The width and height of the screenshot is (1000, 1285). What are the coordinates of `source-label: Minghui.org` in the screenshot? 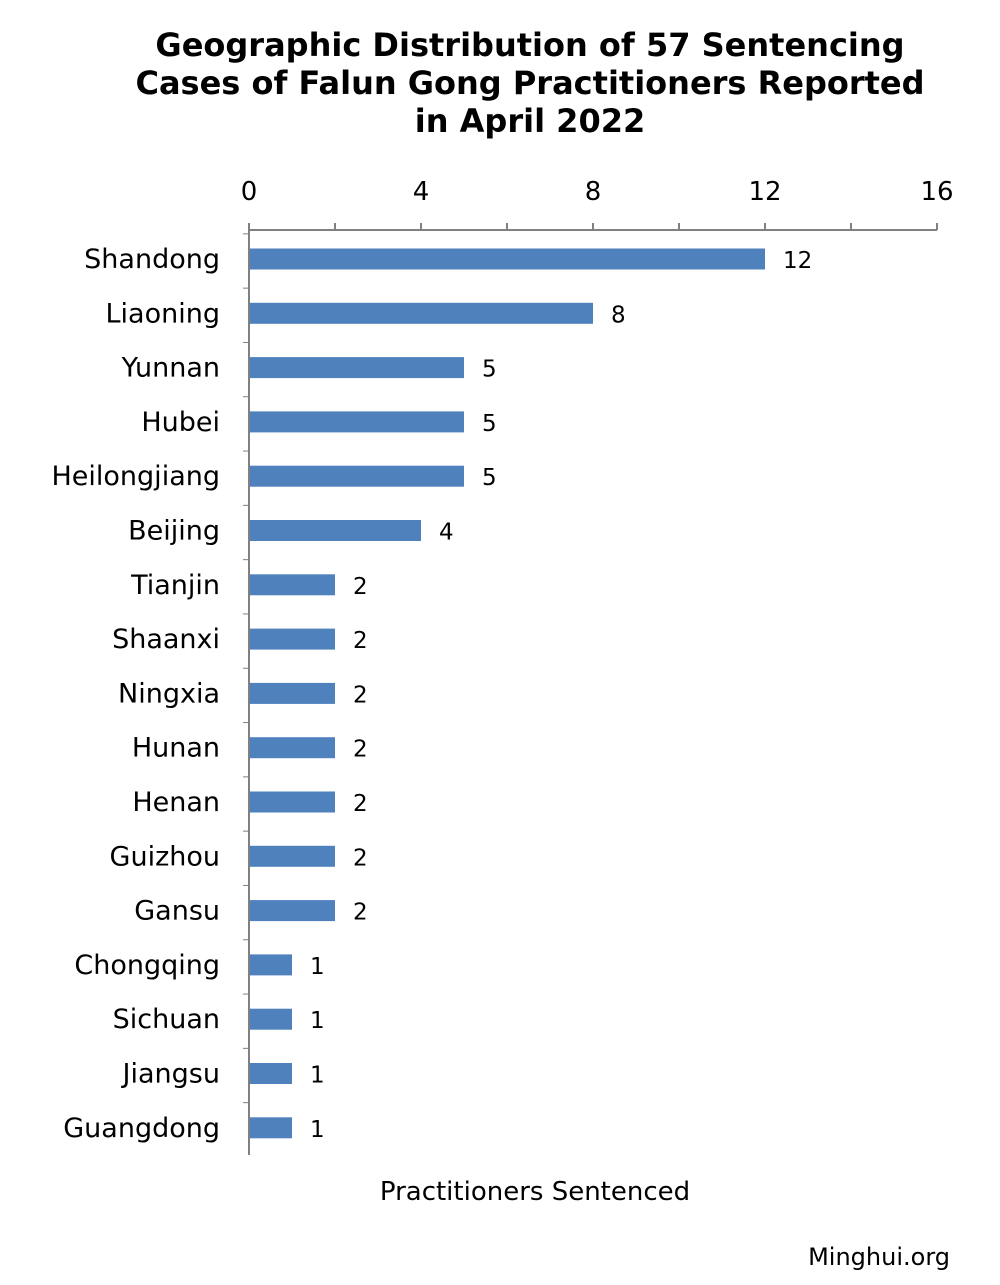 It's located at (879, 1257).